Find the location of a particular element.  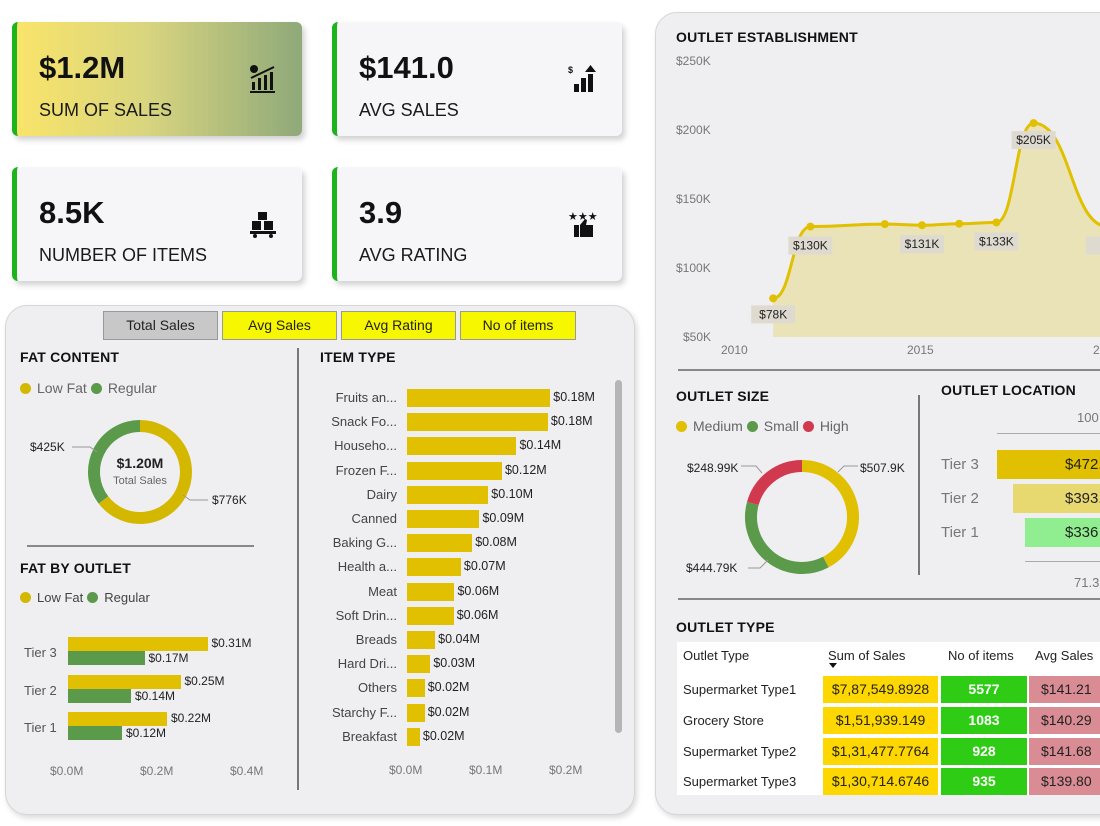

bar-label: $0.09M is located at coordinates (503, 518).